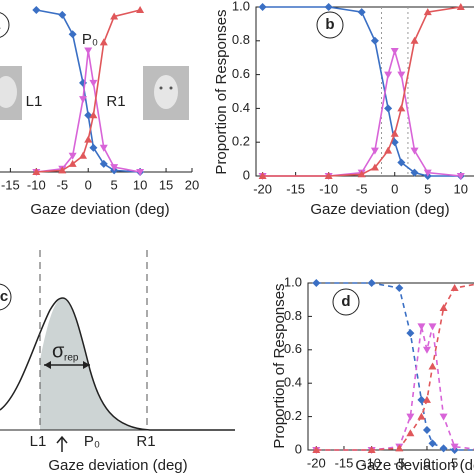 Image resolution: width=474 pixels, height=474 pixels. I want to click on shaded-area, so click(95, 364).